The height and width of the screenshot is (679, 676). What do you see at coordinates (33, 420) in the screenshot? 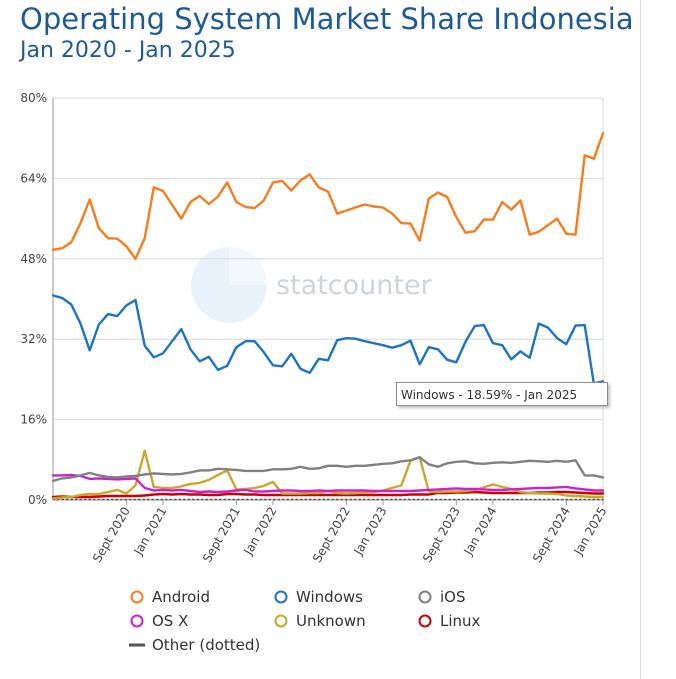
I see `y-tick-label: 16%` at bounding box center [33, 420].